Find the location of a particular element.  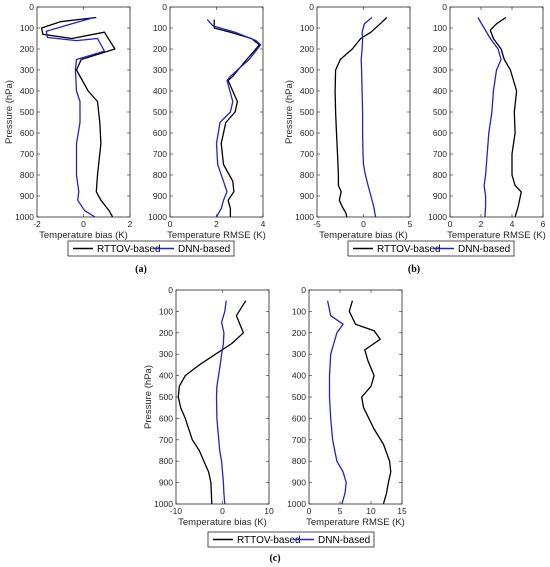

x-tick-label: 15 is located at coordinates (402, 511).